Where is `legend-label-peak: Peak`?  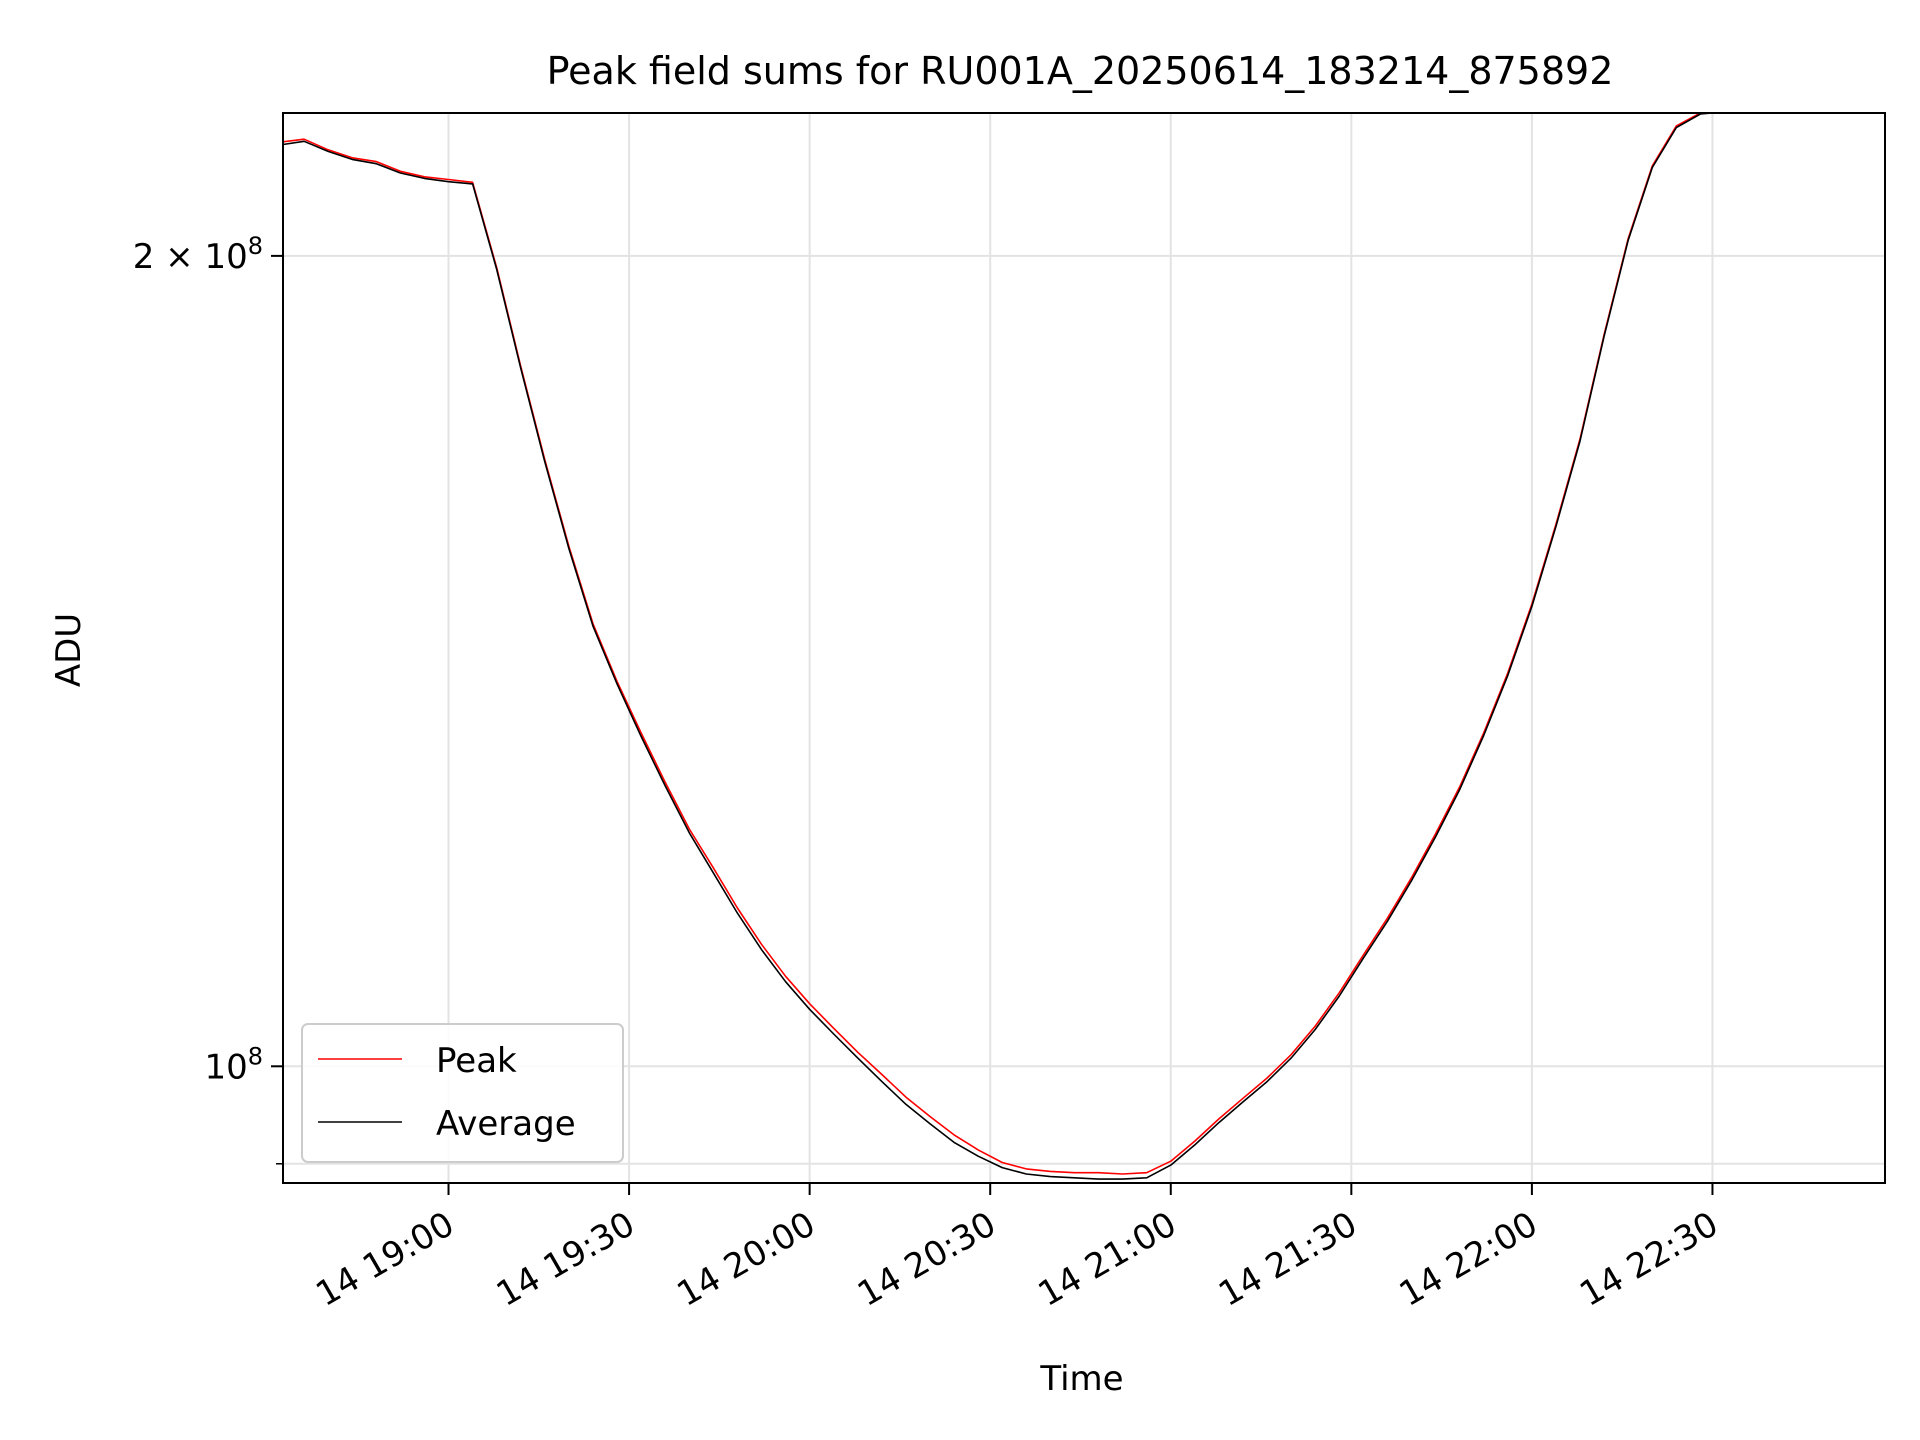 legend-label-peak: Peak is located at coordinates (476, 1061).